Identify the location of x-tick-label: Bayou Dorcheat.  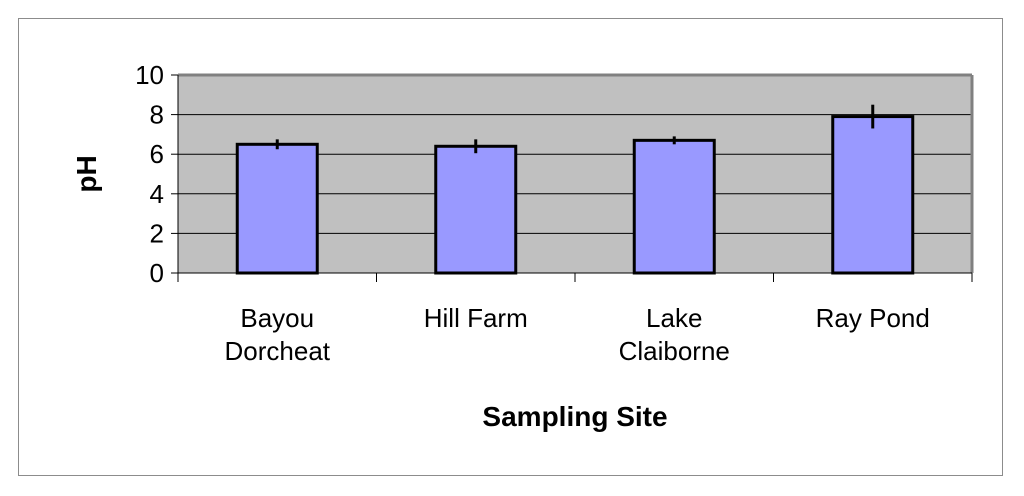
(278, 334).